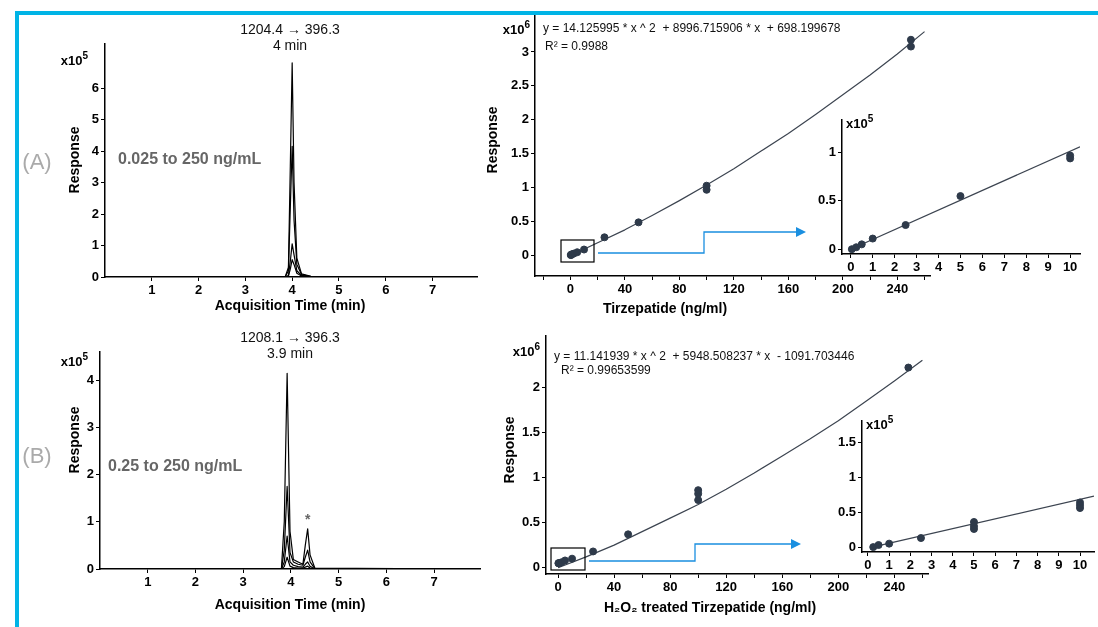 Image resolution: width=1098 pixels, height=627 pixels. Describe the element at coordinates (307, 519) in the screenshot. I see `annotation: *` at that location.